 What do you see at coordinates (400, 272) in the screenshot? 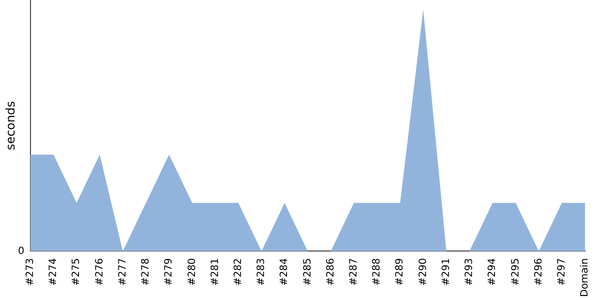
I see `x-tick-label: #289` at bounding box center [400, 272].